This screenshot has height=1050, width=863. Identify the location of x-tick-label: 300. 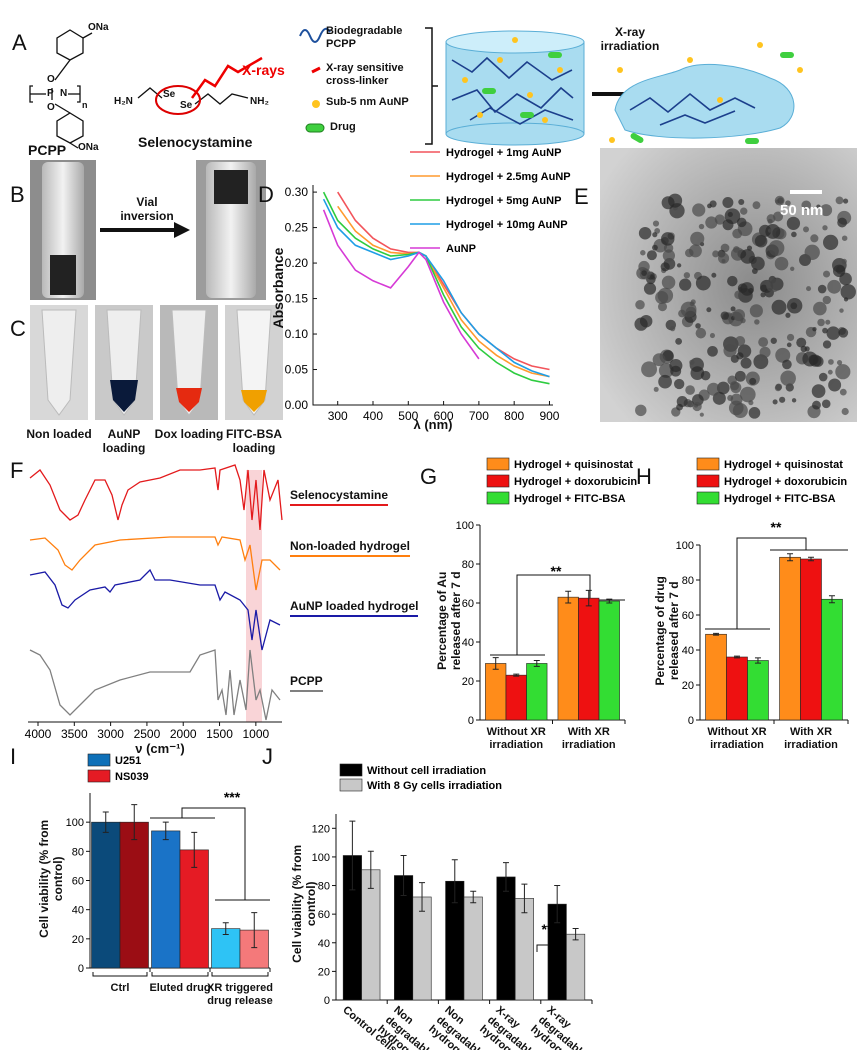
(338, 416).